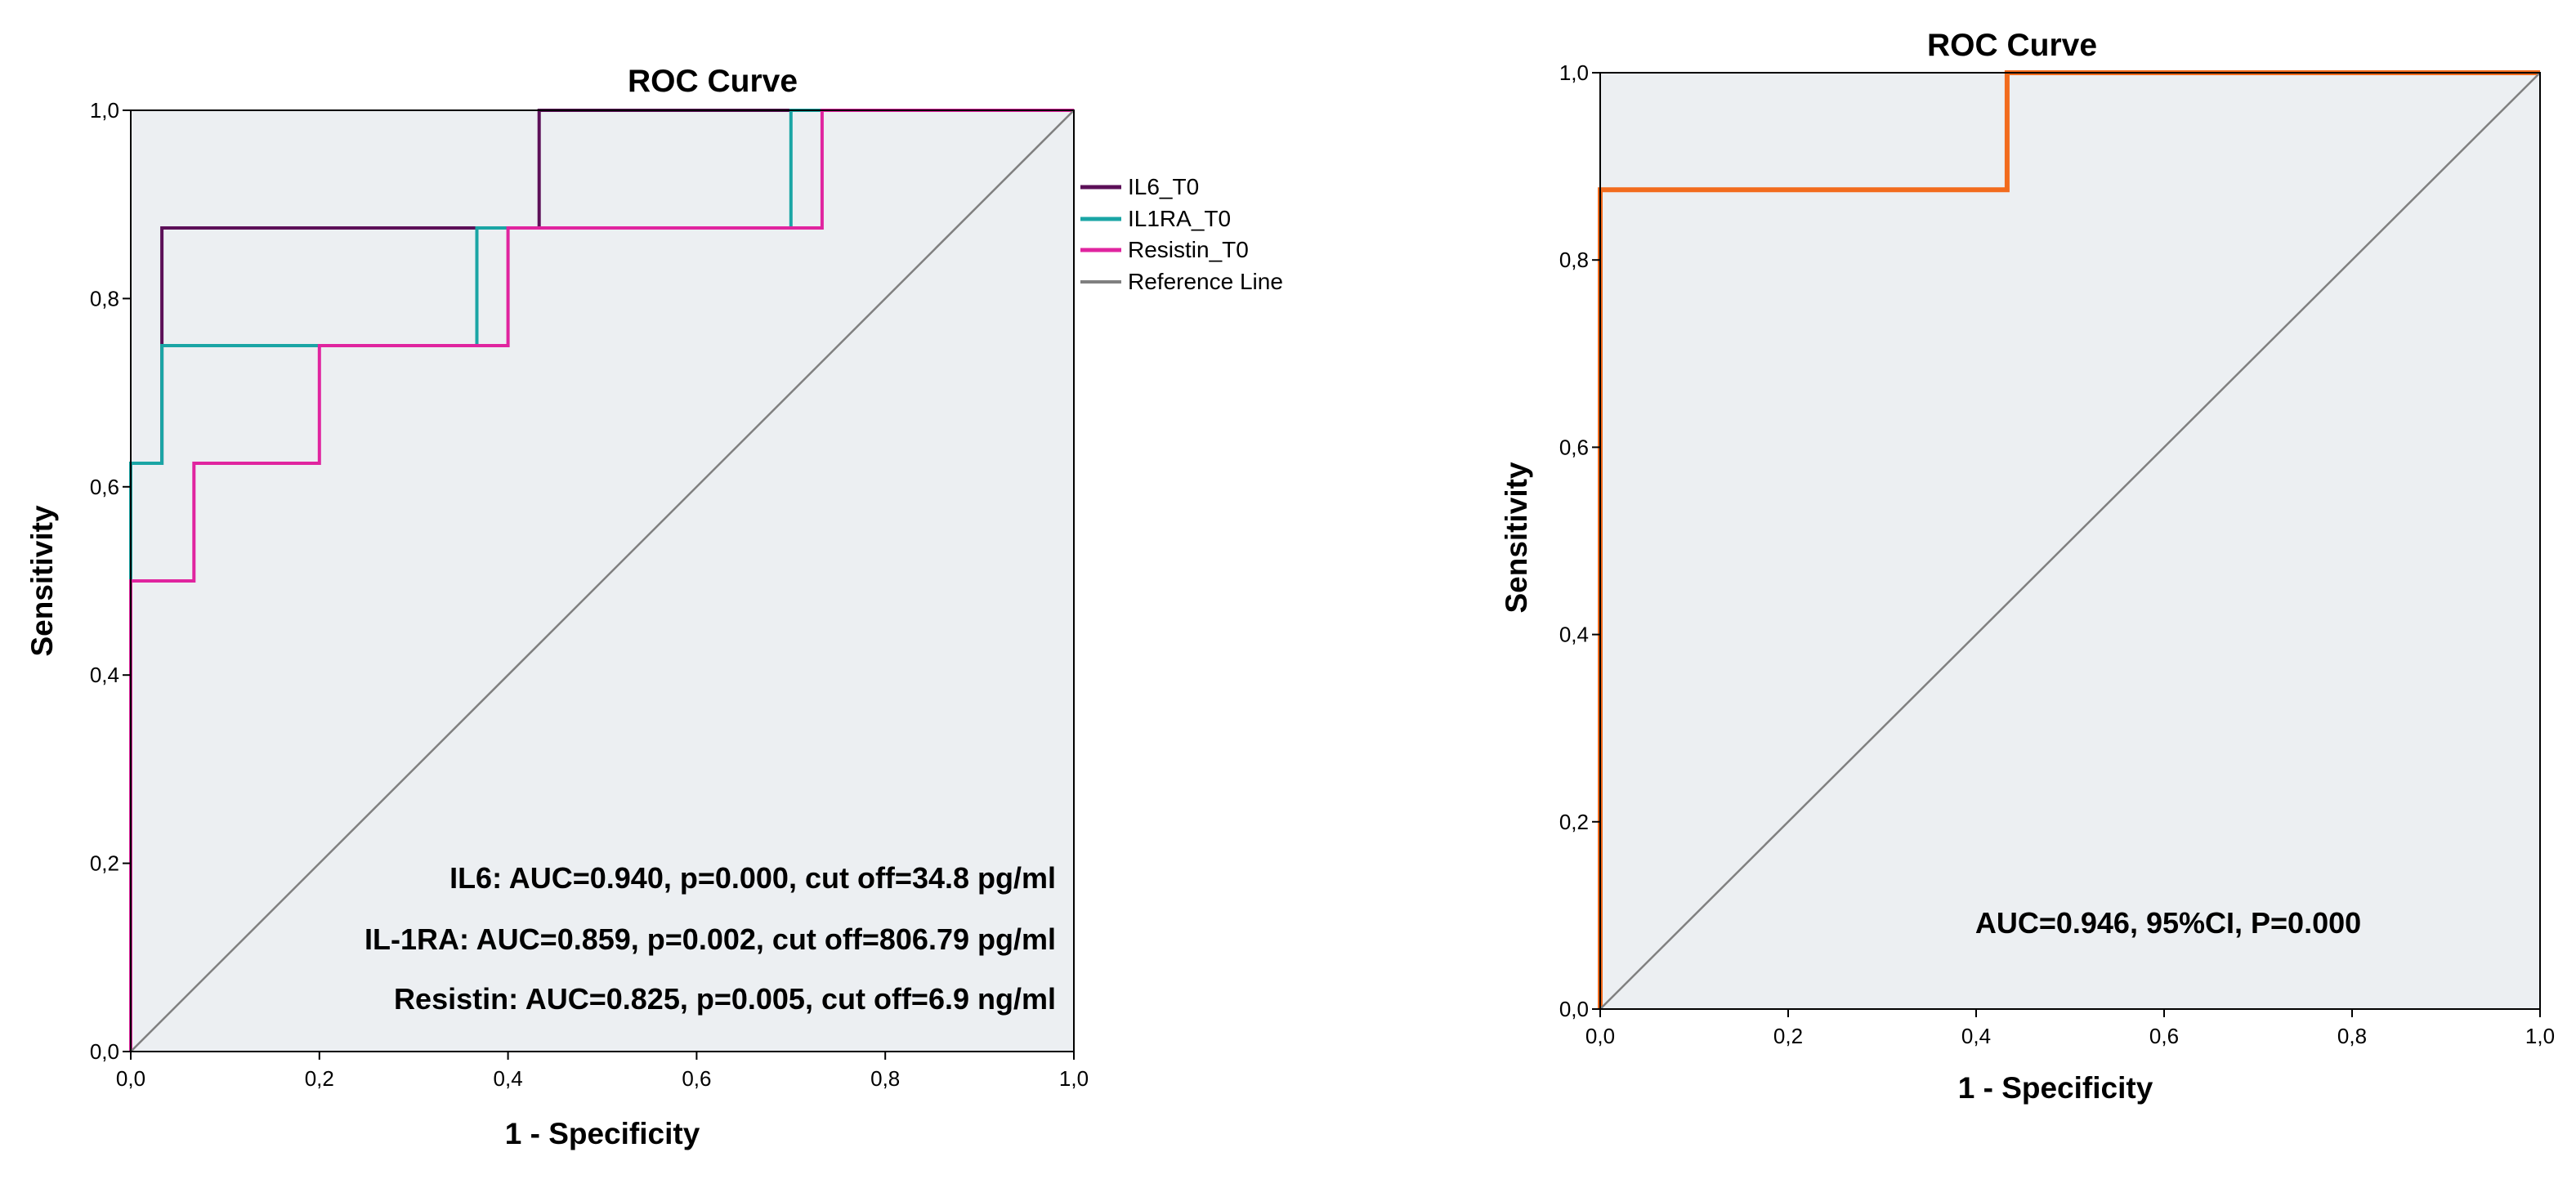 Image resolution: width=2576 pixels, height=1179 pixels. What do you see at coordinates (1163, 186) in the screenshot?
I see `legend-label: IL6_T0` at bounding box center [1163, 186].